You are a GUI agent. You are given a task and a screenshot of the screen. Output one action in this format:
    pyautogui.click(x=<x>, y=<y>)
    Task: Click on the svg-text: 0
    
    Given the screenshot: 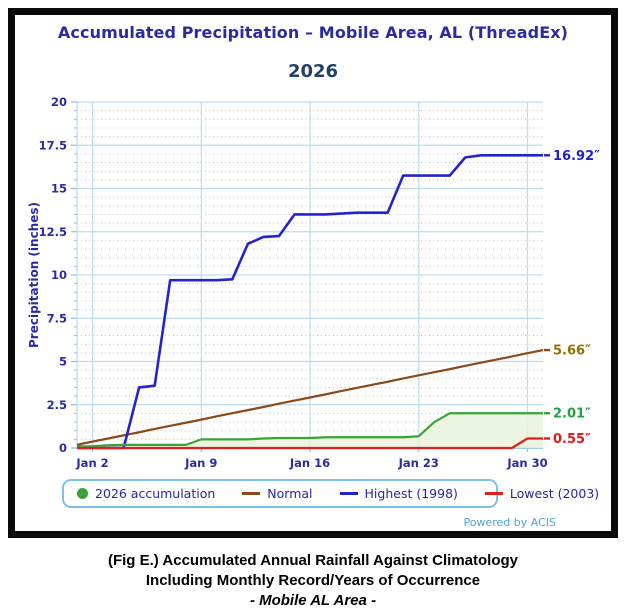 What is the action you would take?
    pyautogui.click(x=63, y=448)
    